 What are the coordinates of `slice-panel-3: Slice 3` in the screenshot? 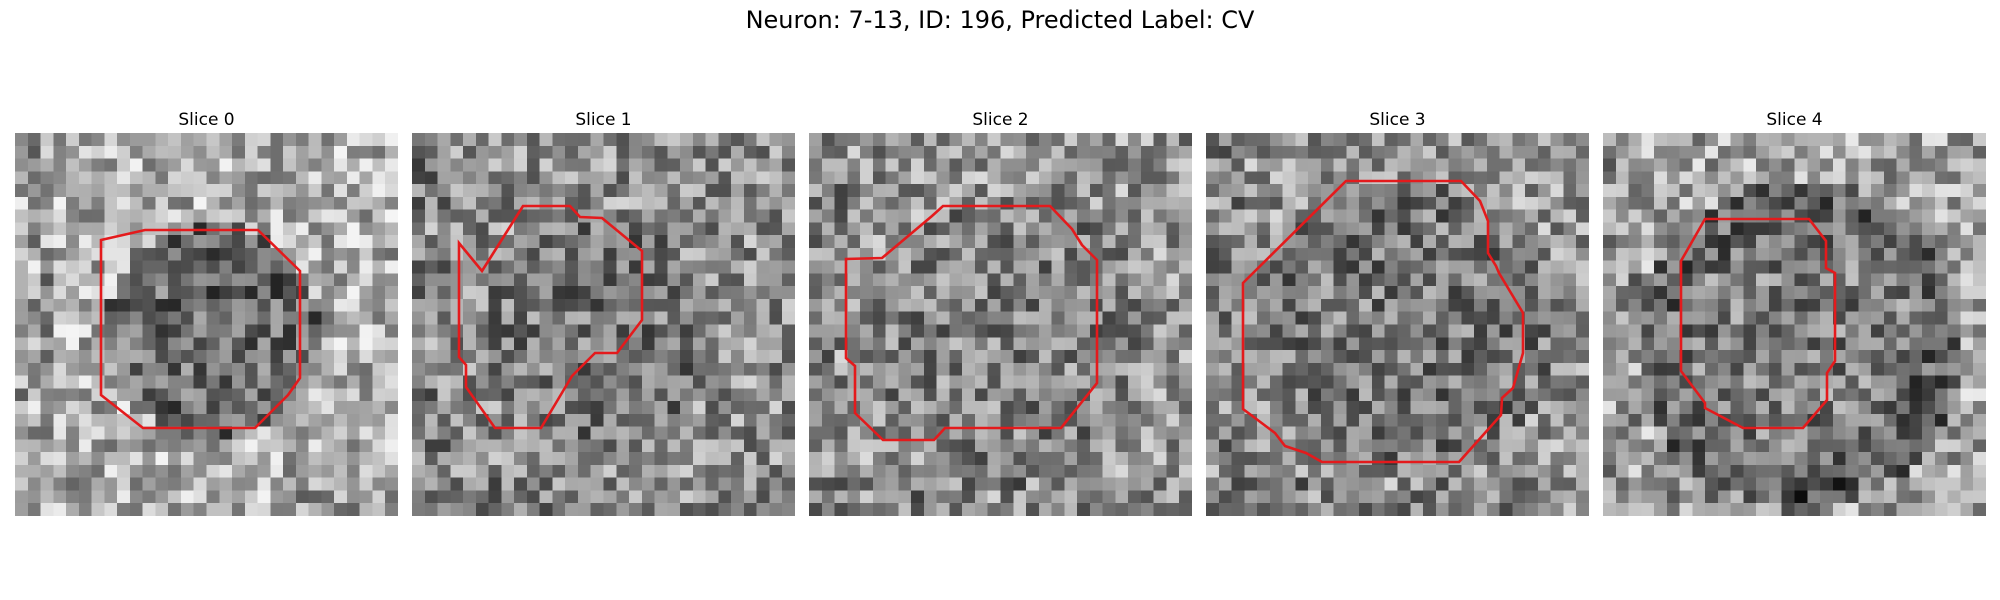 It's located at (1397, 312).